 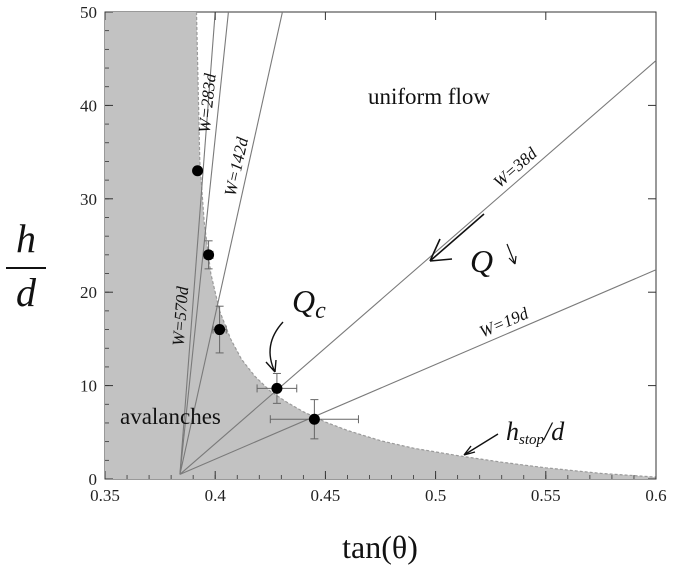 What do you see at coordinates (88, 199) in the screenshot?
I see `y-tick-label-3: 30` at bounding box center [88, 199].